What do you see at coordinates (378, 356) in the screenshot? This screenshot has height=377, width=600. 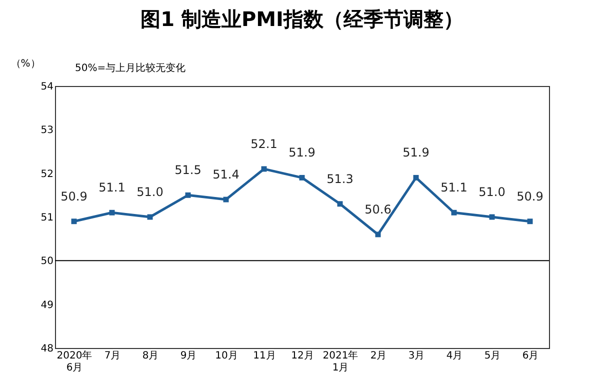 I see `x-tick-label: 2月` at bounding box center [378, 356].